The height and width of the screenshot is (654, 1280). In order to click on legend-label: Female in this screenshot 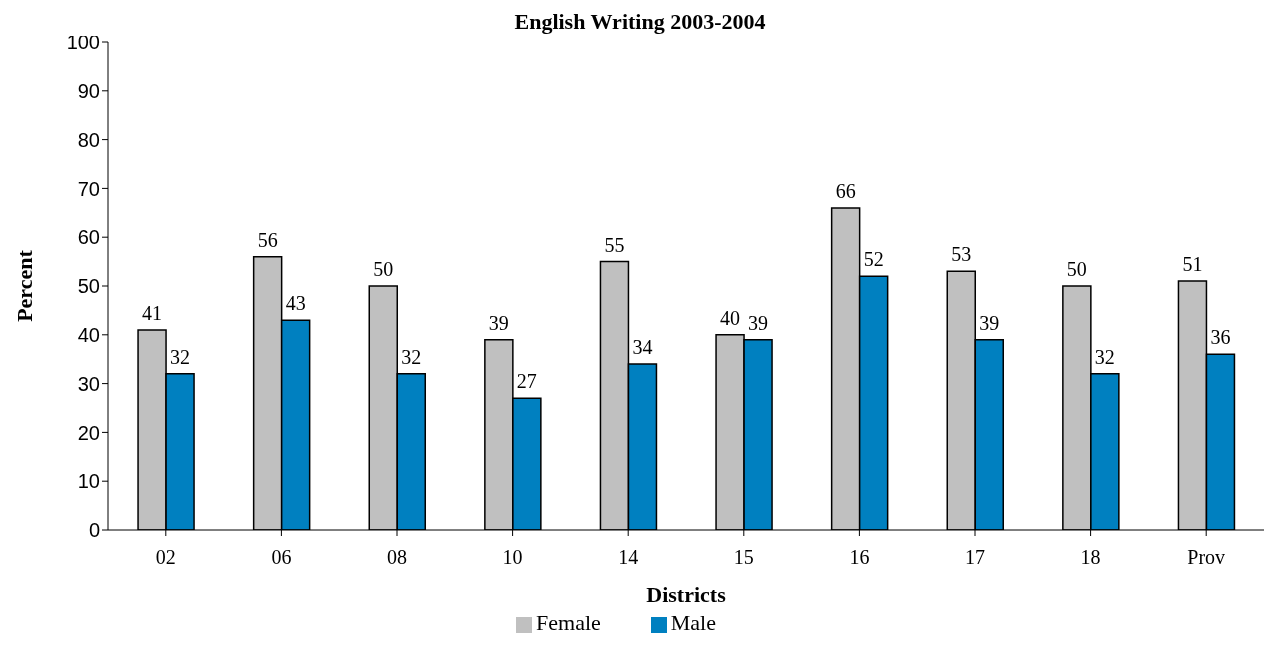, I will do `click(568, 622)`.